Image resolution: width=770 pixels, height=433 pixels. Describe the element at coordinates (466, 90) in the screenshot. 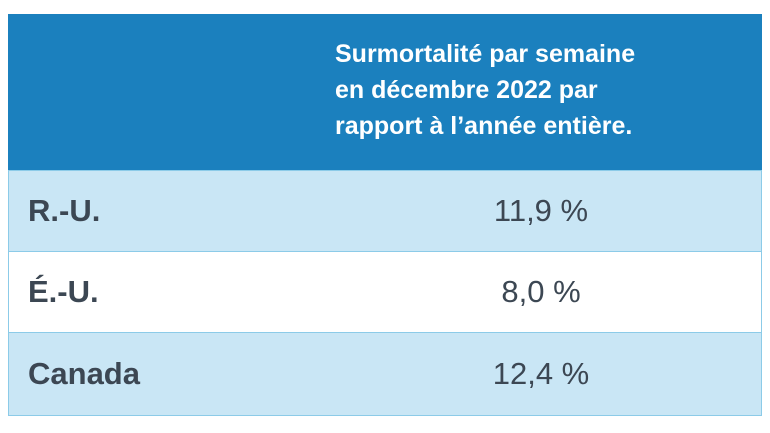

I see `header-text: en décembre 2022 par` at that location.